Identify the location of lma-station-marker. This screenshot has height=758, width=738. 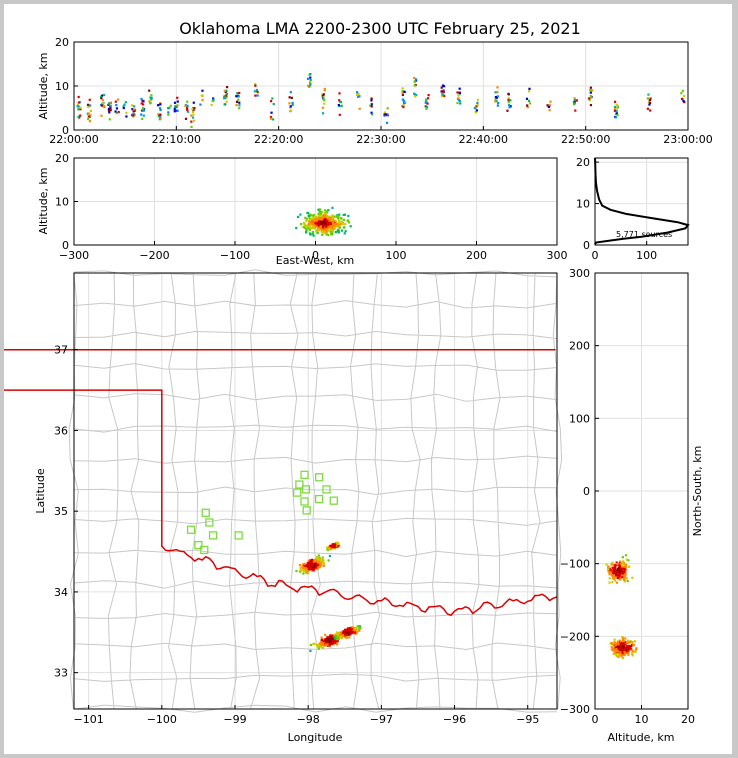
(304, 475).